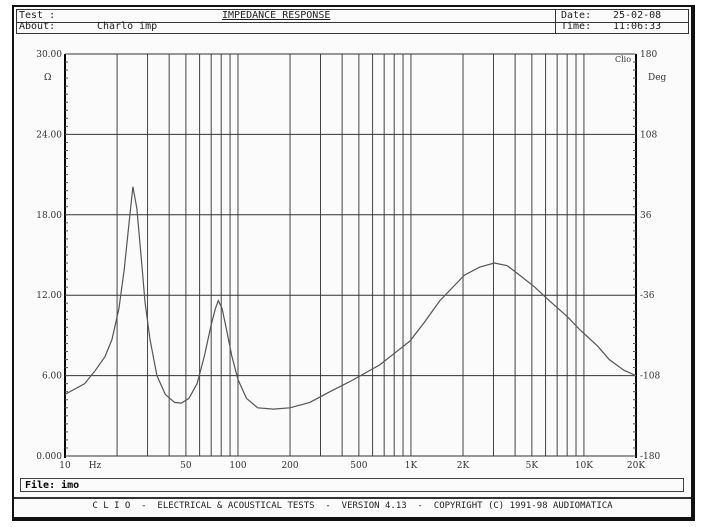 The width and height of the screenshot is (705, 527). Describe the element at coordinates (648, 55) in the screenshot. I see `y2-tick-label: 180` at that location.